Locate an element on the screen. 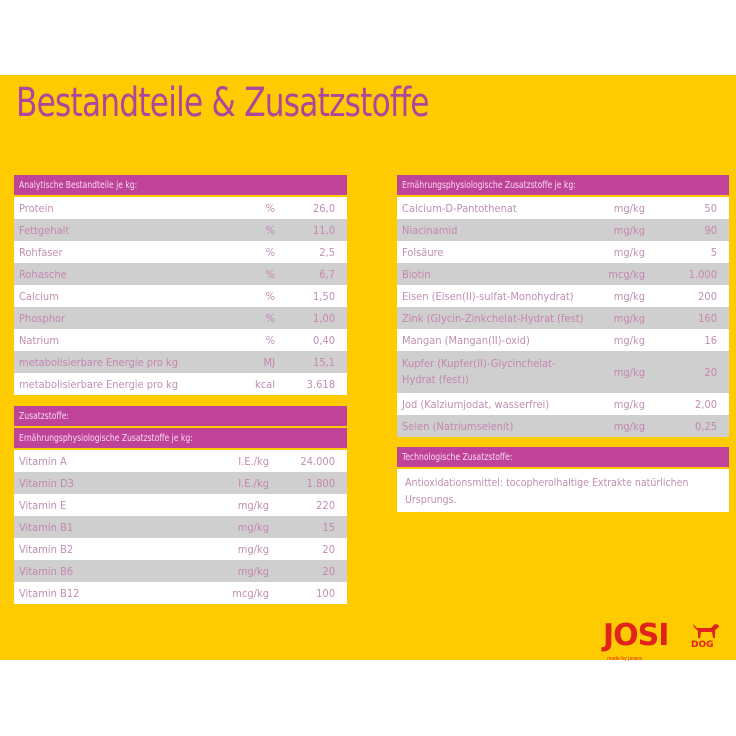 This screenshot has height=736, width=736. row-value: 1,50 is located at coordinates (323, 296).